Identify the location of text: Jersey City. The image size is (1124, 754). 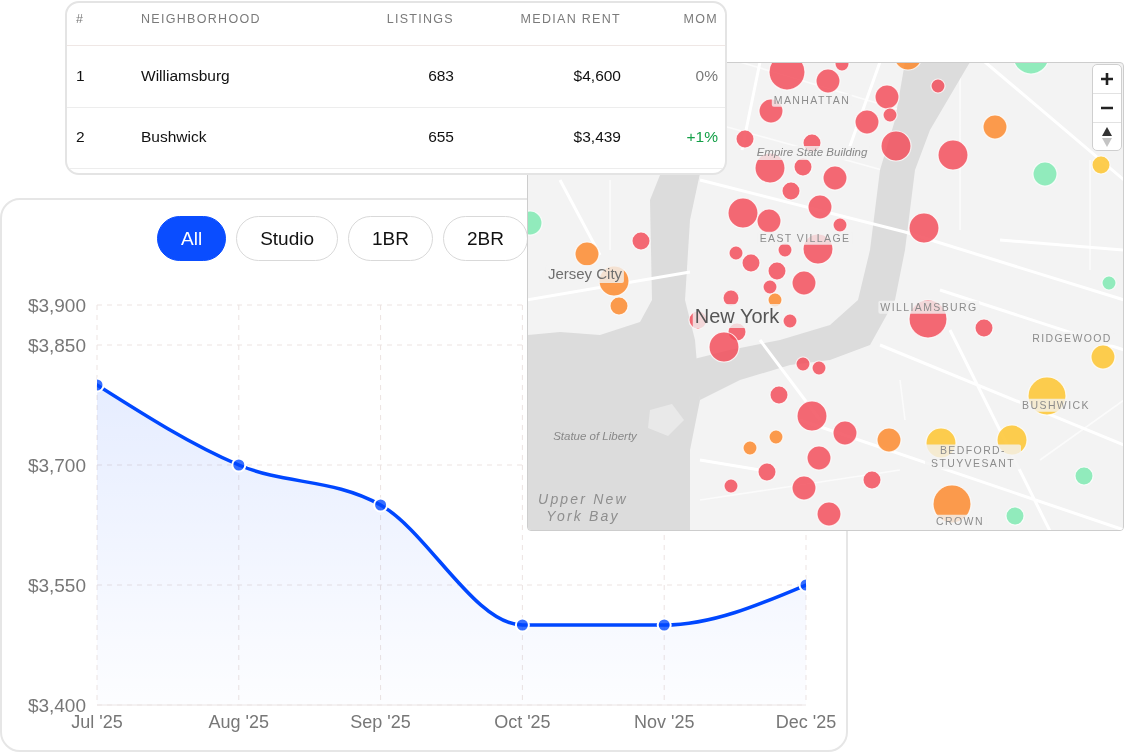
(585, 273).